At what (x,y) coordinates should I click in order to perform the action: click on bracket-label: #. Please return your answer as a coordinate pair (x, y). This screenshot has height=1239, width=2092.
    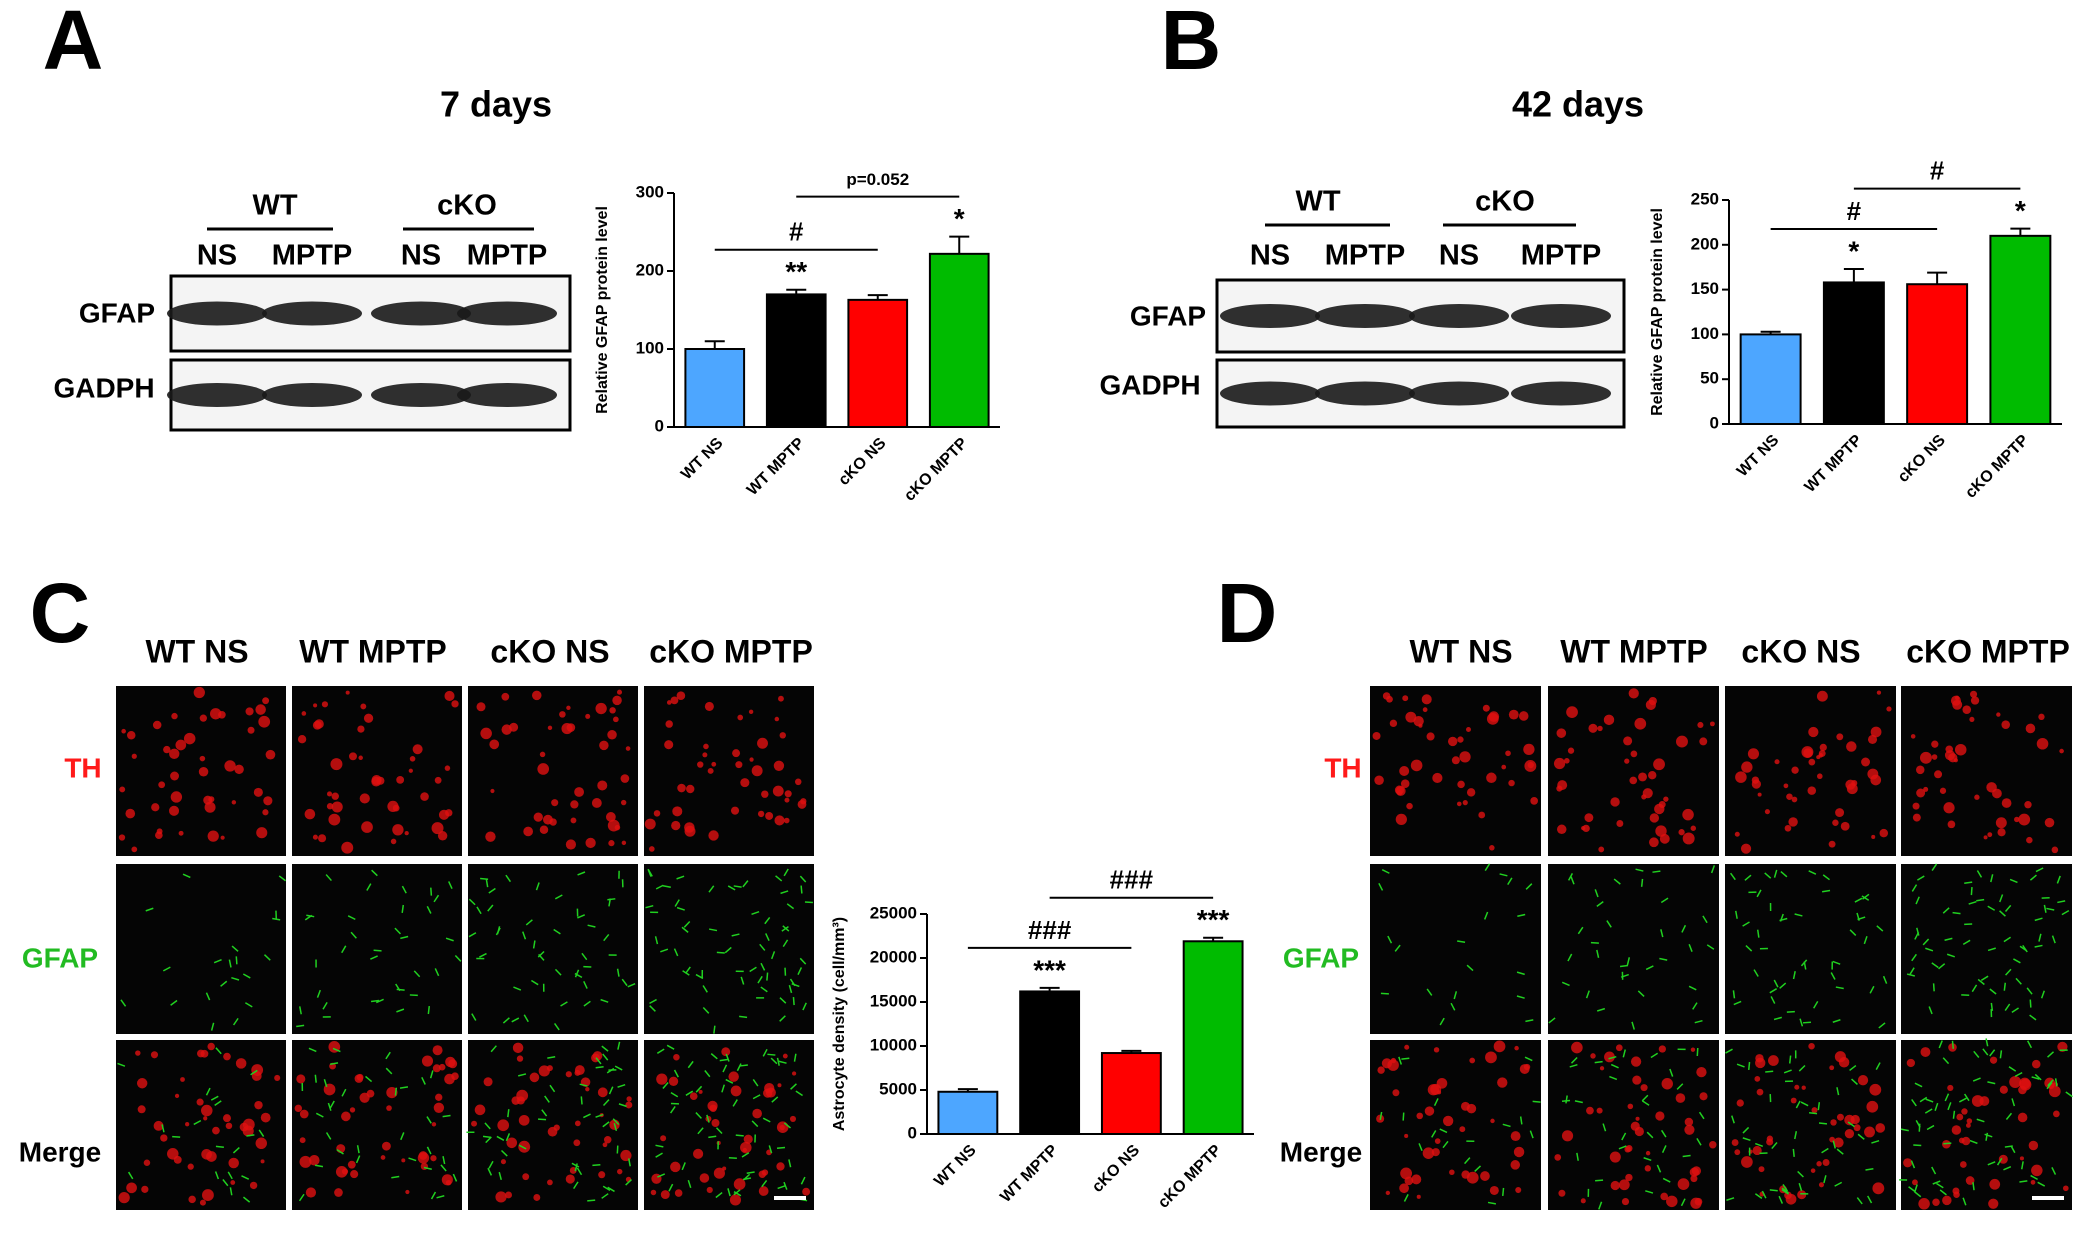
    Looking at the image, I should click on (1854, 211).